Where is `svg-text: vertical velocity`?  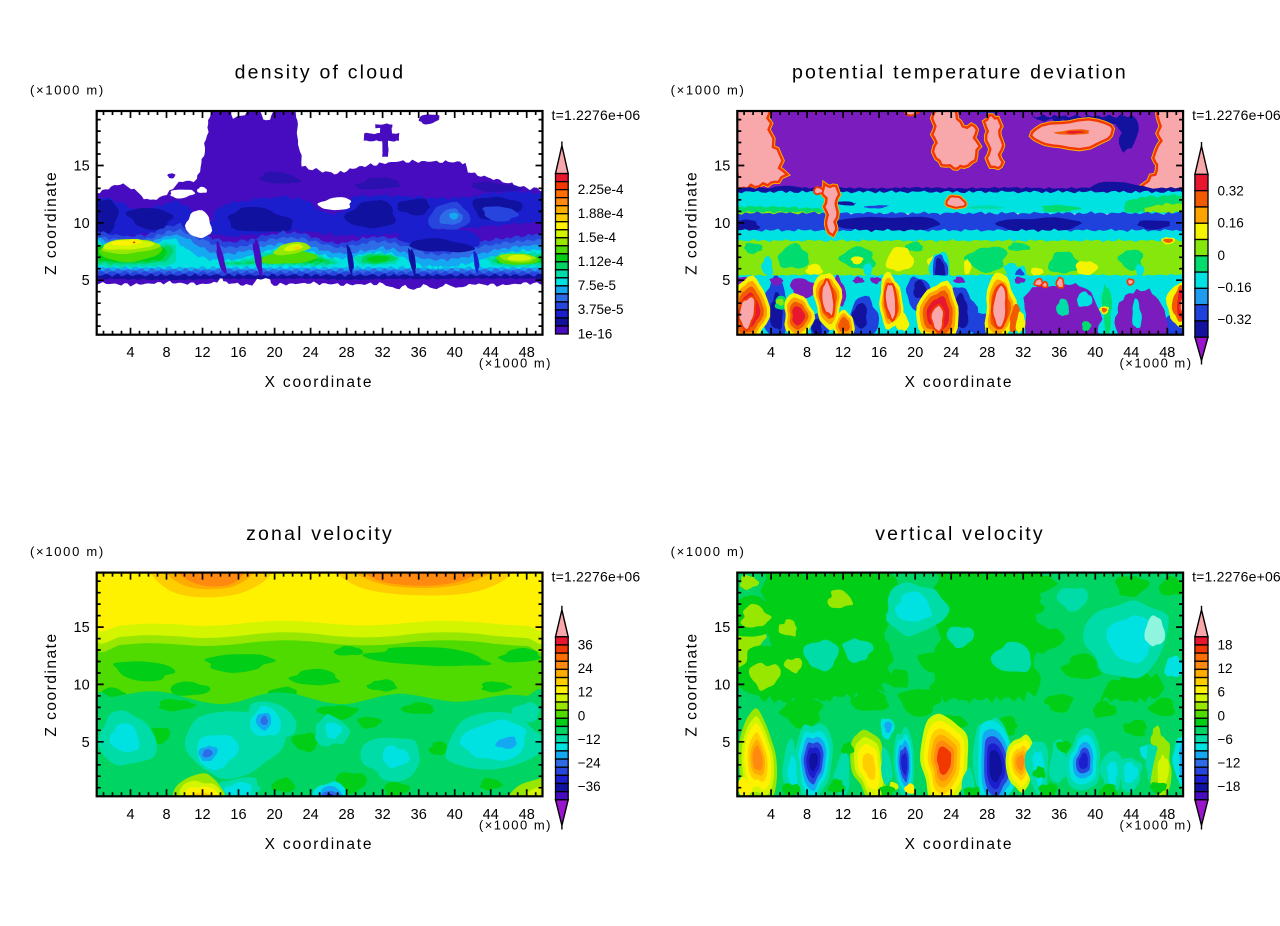
svg-text: vertical velocity is located at coordinates (960, 534).